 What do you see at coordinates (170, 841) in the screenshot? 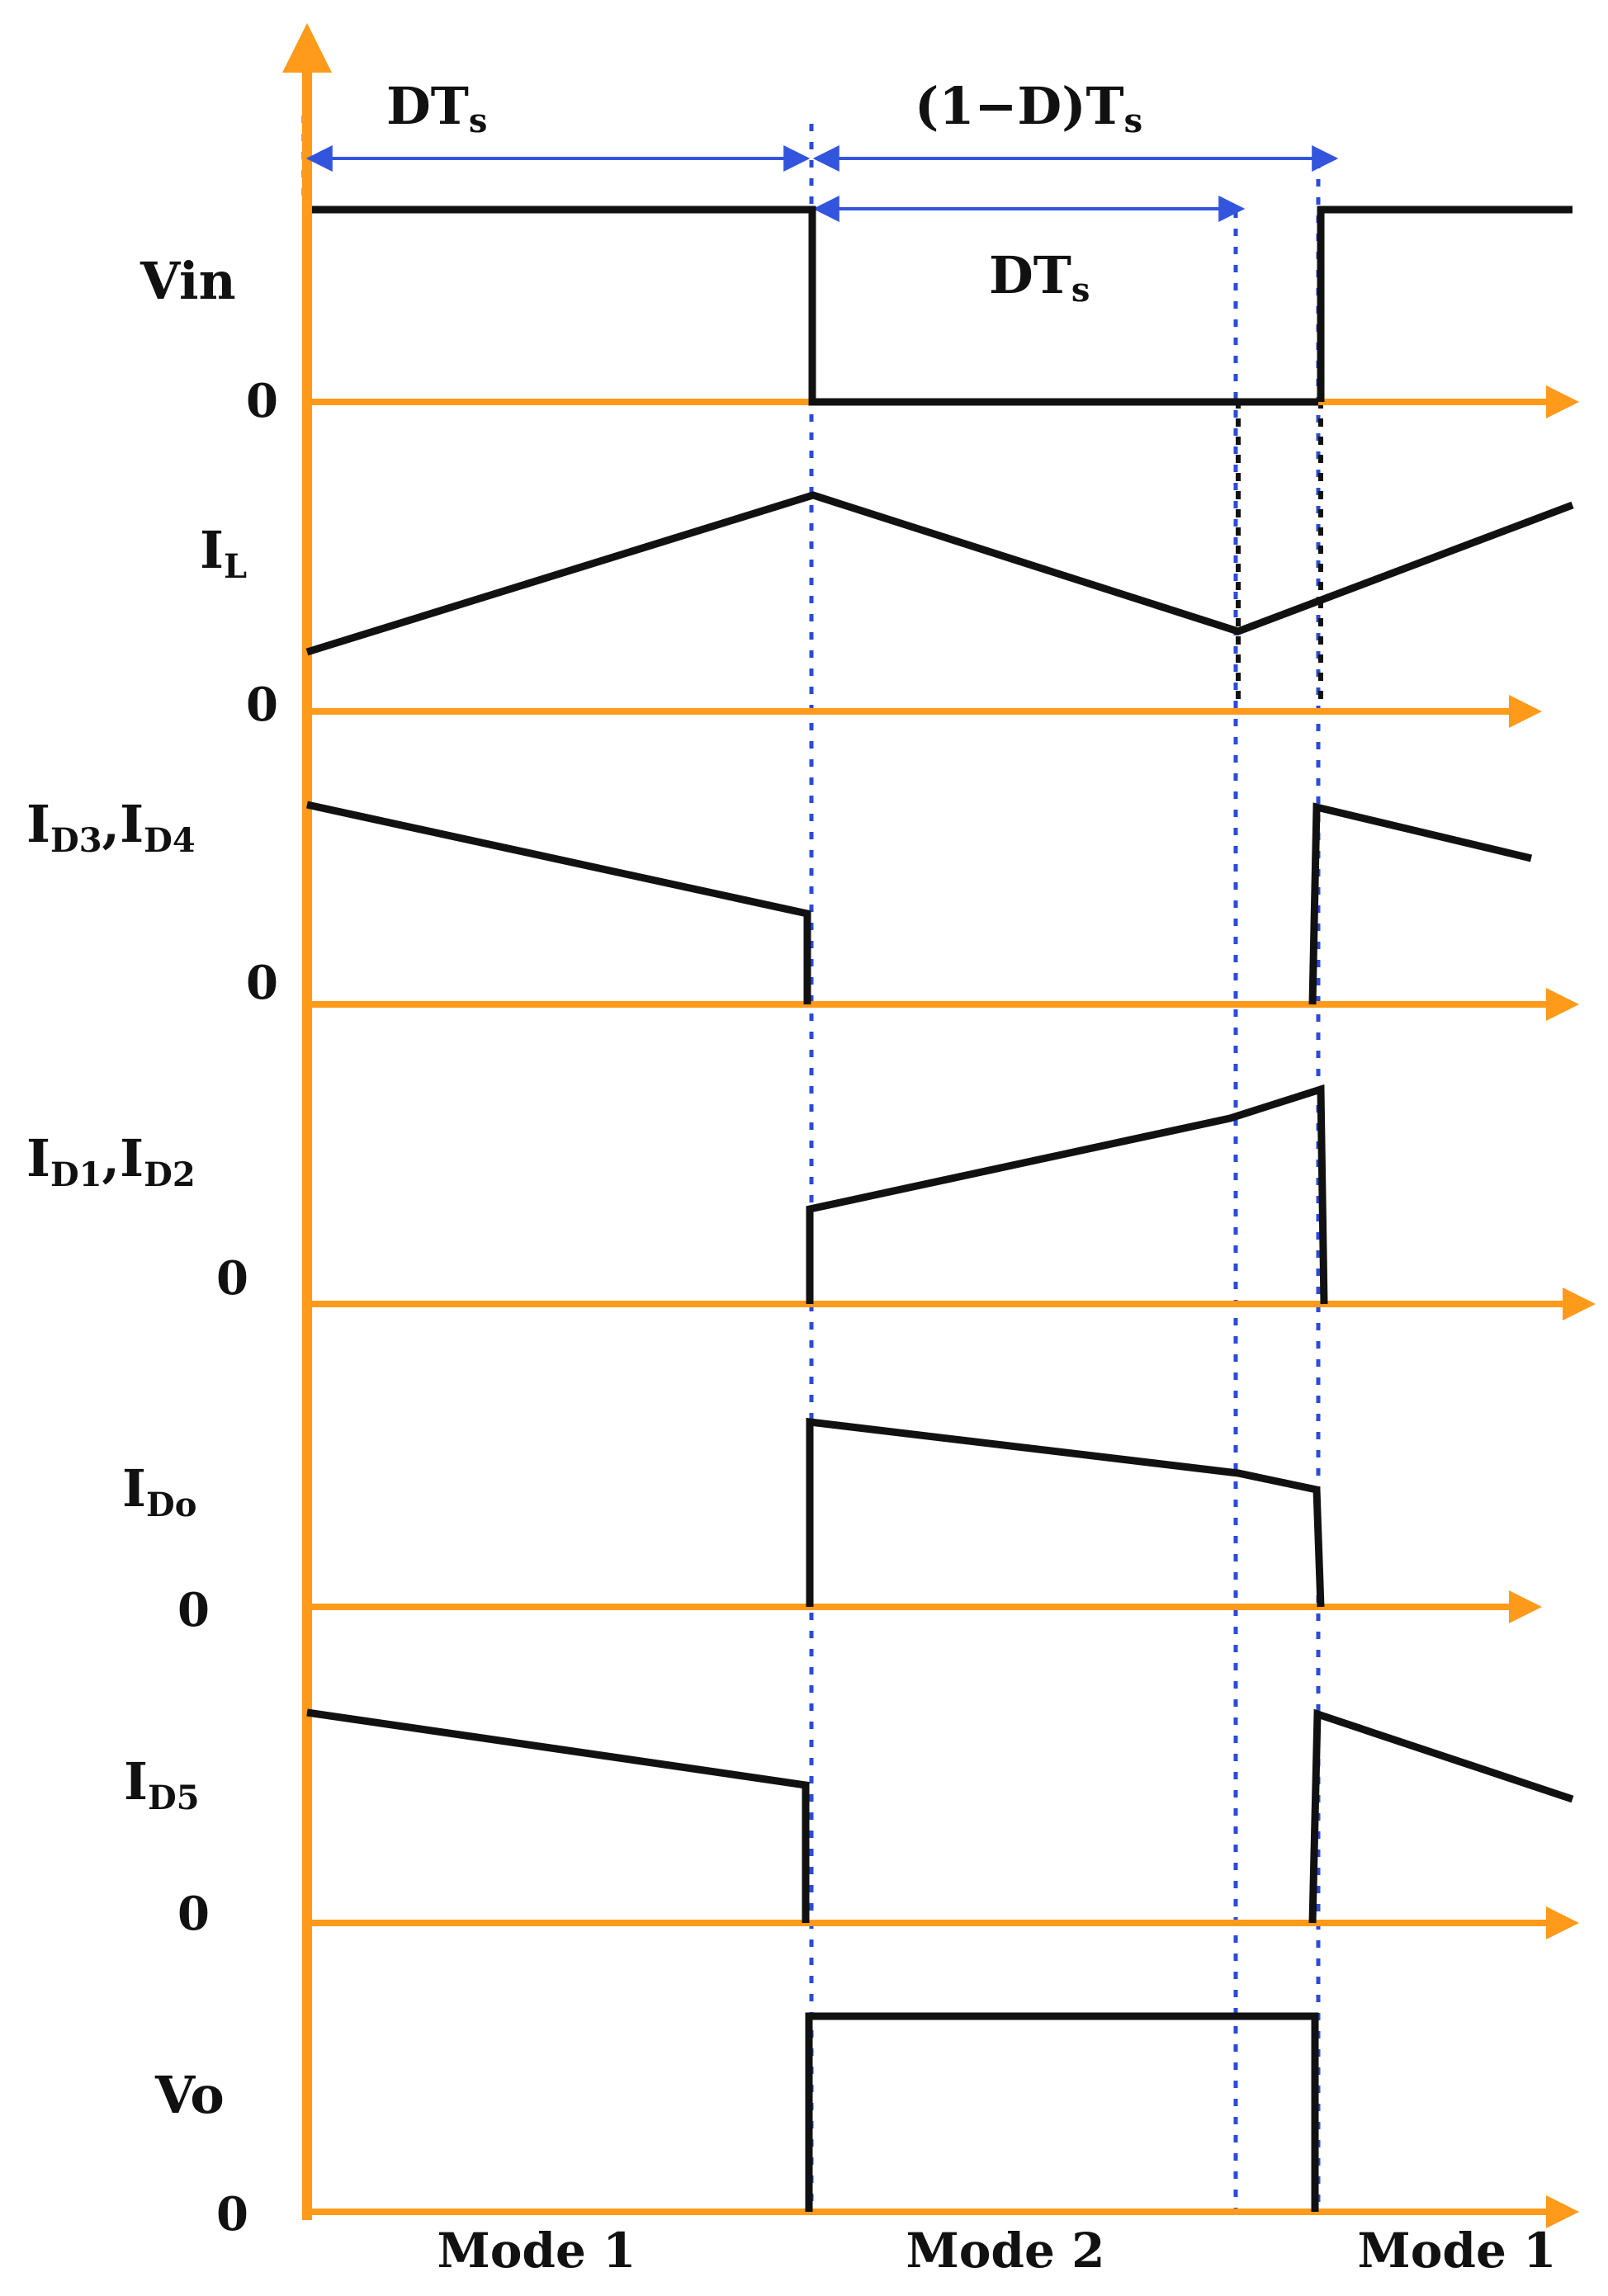
I see `label-id34-sub2: D4` at bounding box center [170, 841].